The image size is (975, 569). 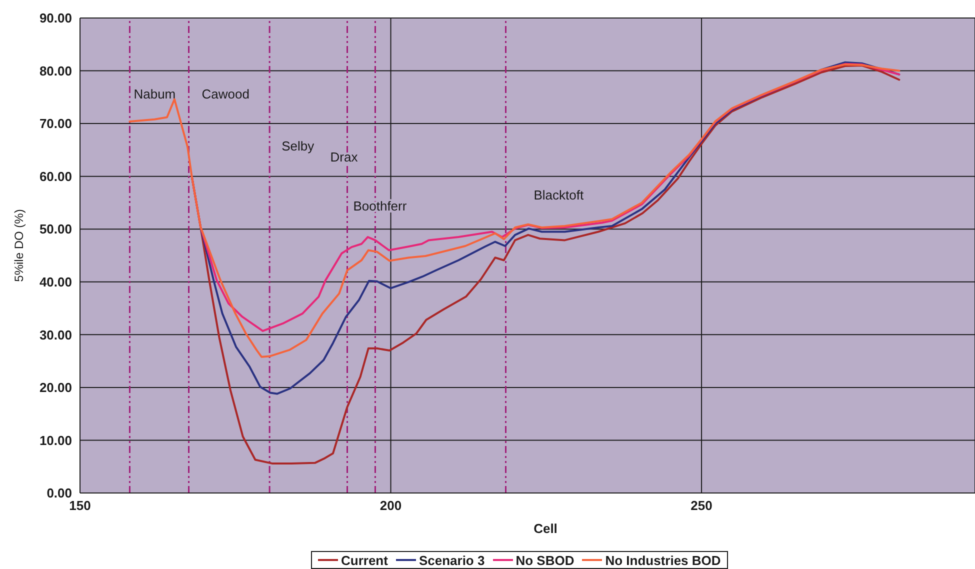 I want to click on y-tick-label: 40.00, so click(x=55, y=282).